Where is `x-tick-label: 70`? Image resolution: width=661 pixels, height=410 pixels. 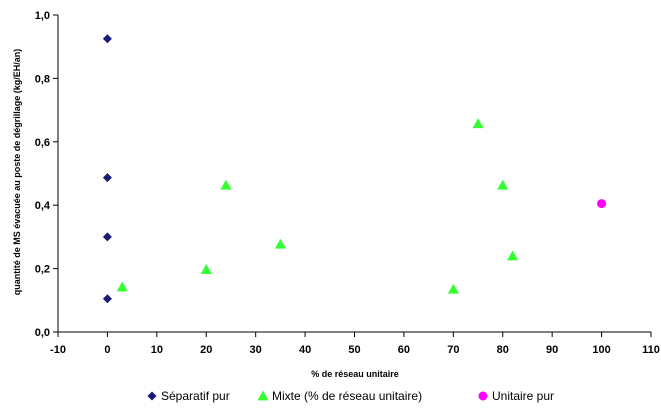
x-tick-label: 70 is located at coordinates (453, 350).